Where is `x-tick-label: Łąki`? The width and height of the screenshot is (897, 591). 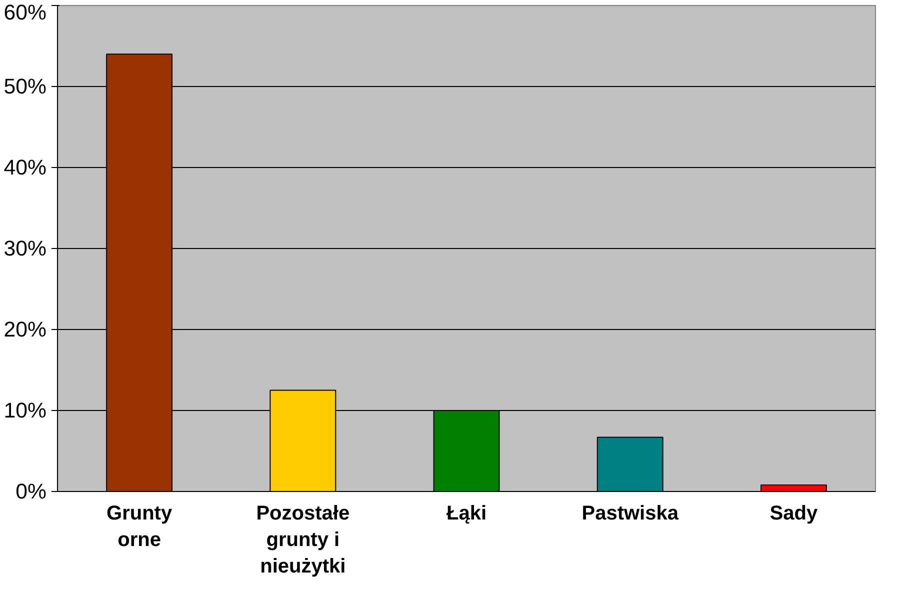 x-tick-label: Łąki is located at coordinates (466, 513).